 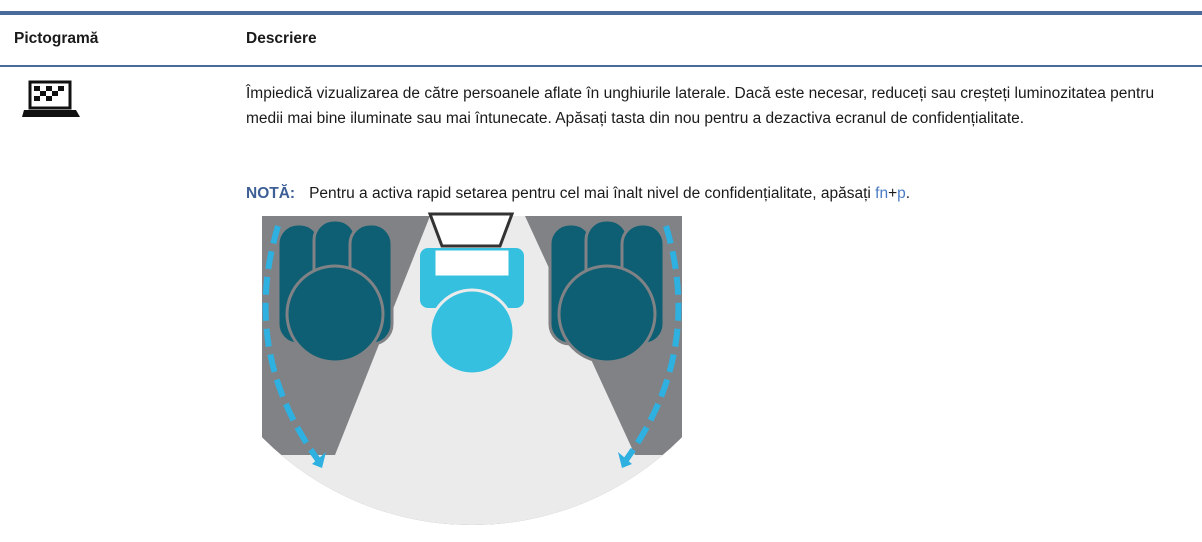 I want to click on header-rule, so click(x=601, y=66).